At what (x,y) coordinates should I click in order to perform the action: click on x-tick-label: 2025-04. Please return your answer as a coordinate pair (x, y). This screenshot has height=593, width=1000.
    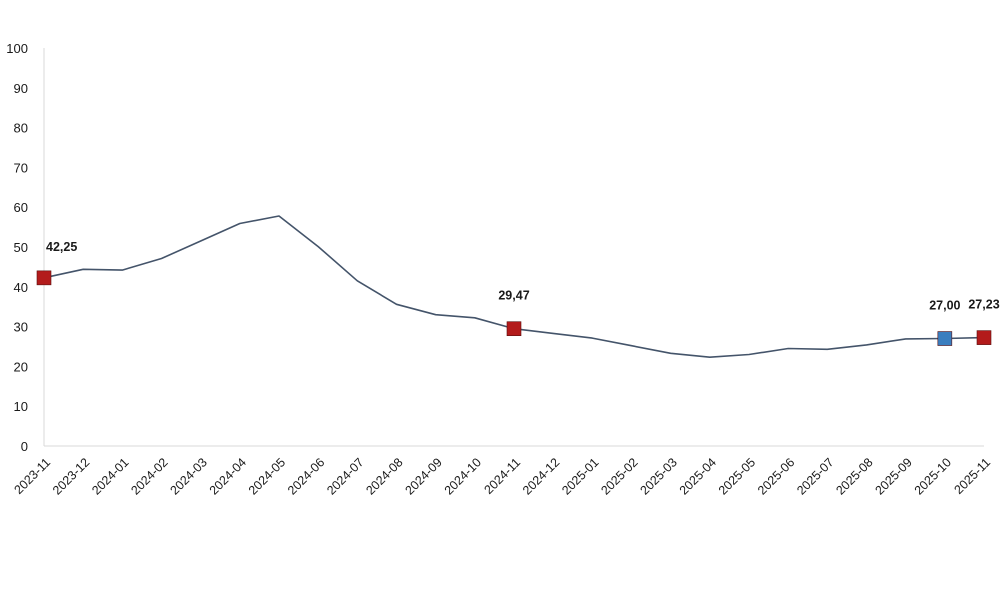
    Looking at the image, I should click on (698, 476).